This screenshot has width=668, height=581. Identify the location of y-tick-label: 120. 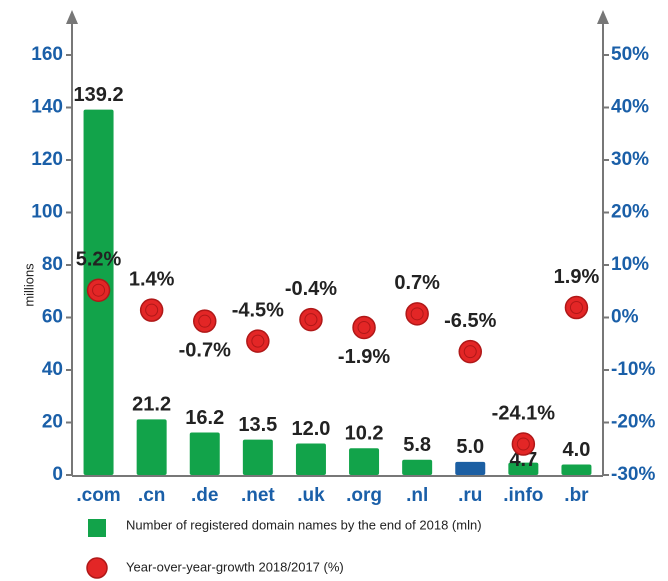
(47, 159).